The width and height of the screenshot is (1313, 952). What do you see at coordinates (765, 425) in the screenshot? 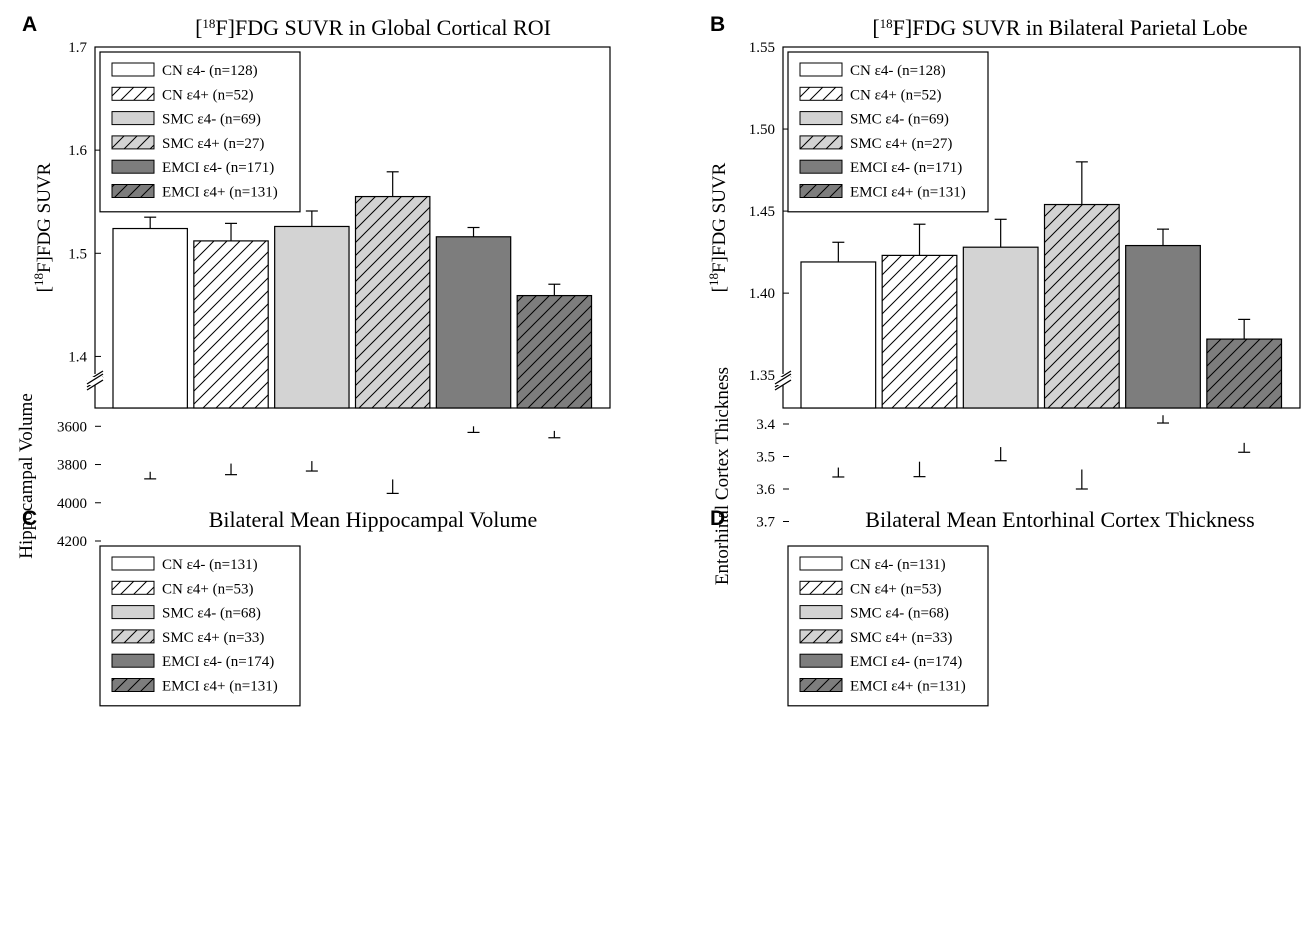
I see `y-tick-label: 3.4` at bounding box center [765, 425].